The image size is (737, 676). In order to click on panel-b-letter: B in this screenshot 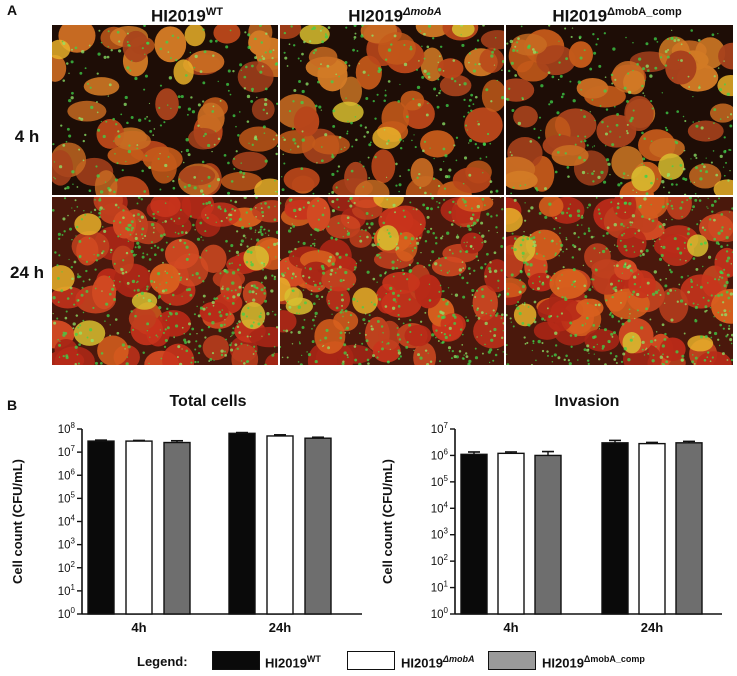, I will do `click(12, 405)`.